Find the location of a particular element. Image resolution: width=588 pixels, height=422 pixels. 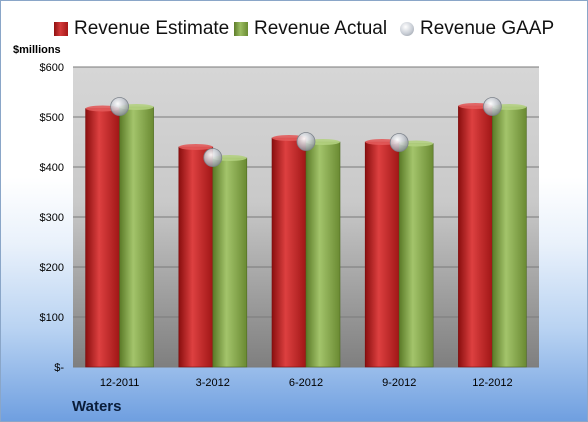

x-tick-label: 6-2012 is located at coordinates (306, 383).